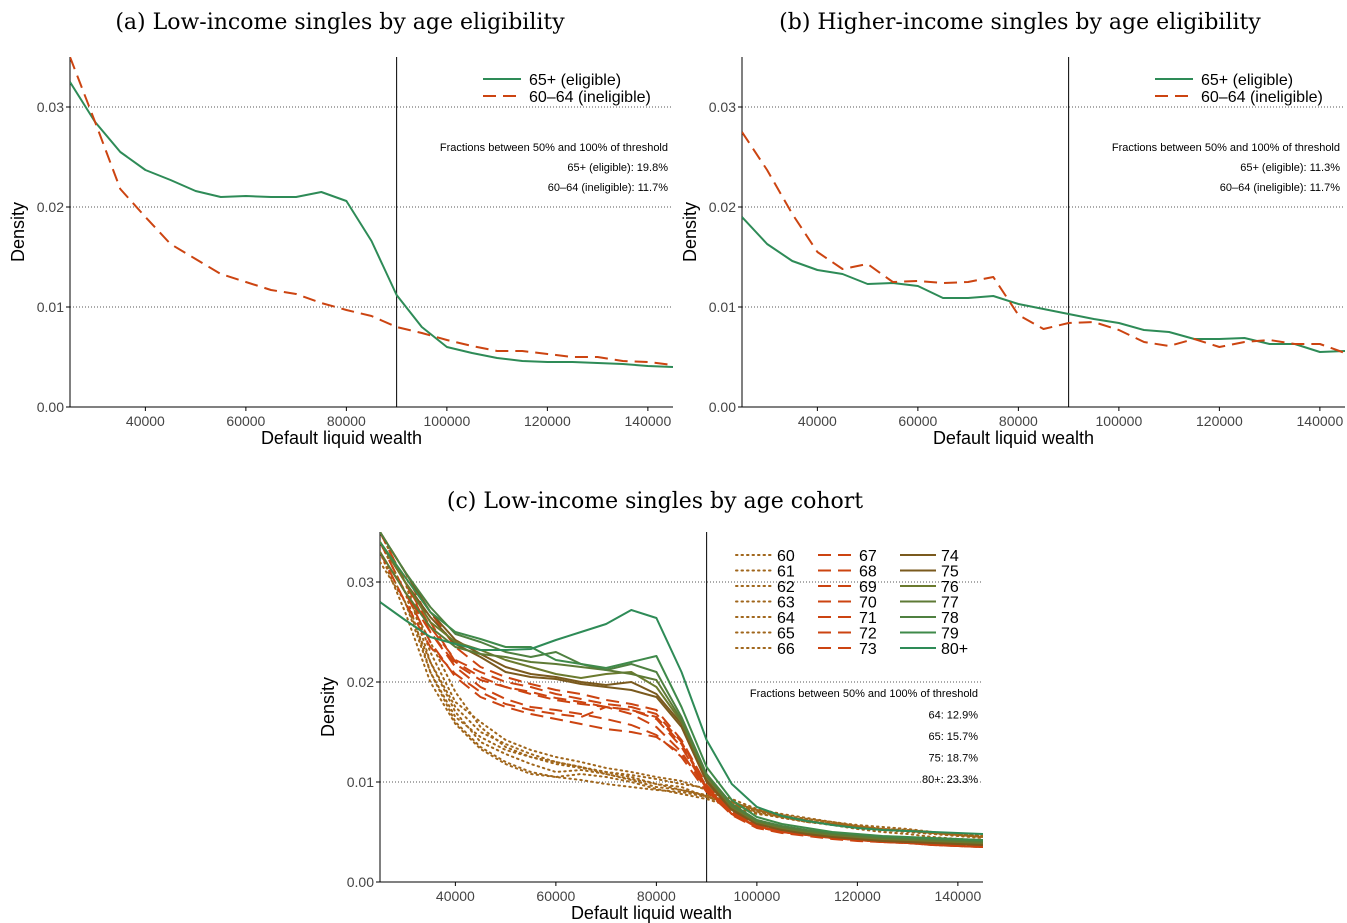 Image resolution: width=1347 pixels, height=923 pixels. What do you see at coordinates (786, 572) in the screenshot?
I see `legend-label: 61` at bounding box center [786, 572].